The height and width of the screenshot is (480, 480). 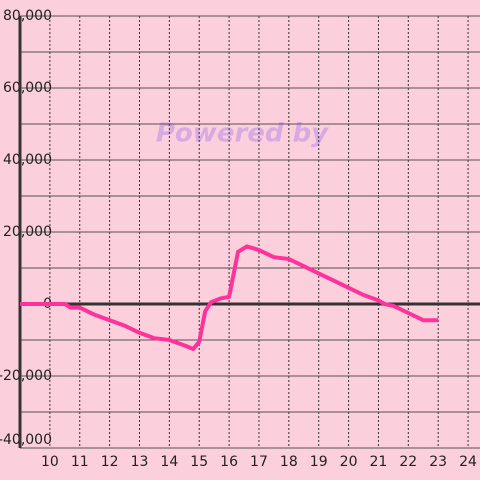 What do you see at coordinates (379, 462) in the screenshot?
I see `x-tick-label: 21` at bounding box center [379, 462].